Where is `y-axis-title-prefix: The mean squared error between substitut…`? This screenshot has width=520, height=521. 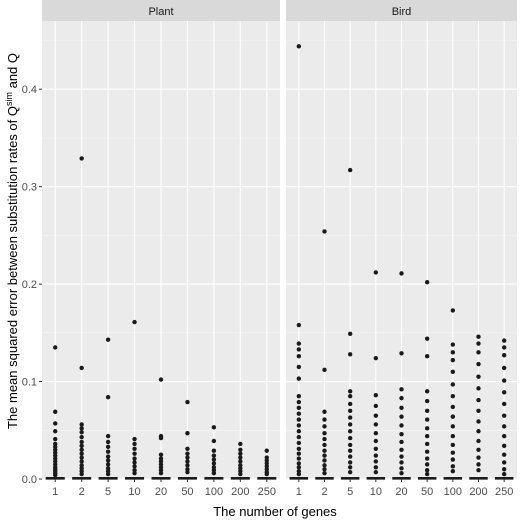 y-axis-title-prefix: The mean squared error between substitut… is located at coordinates (12, 267).